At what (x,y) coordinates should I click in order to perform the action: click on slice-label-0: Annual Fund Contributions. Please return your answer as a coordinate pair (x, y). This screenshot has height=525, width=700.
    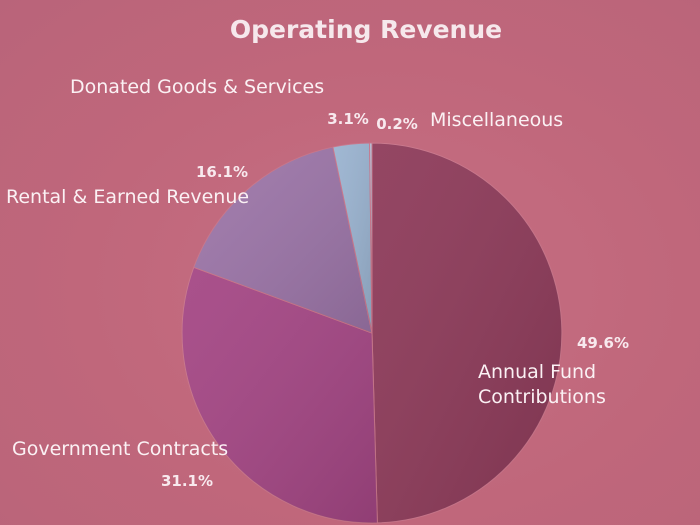
    Looking at the image, I should click on (542, 384).